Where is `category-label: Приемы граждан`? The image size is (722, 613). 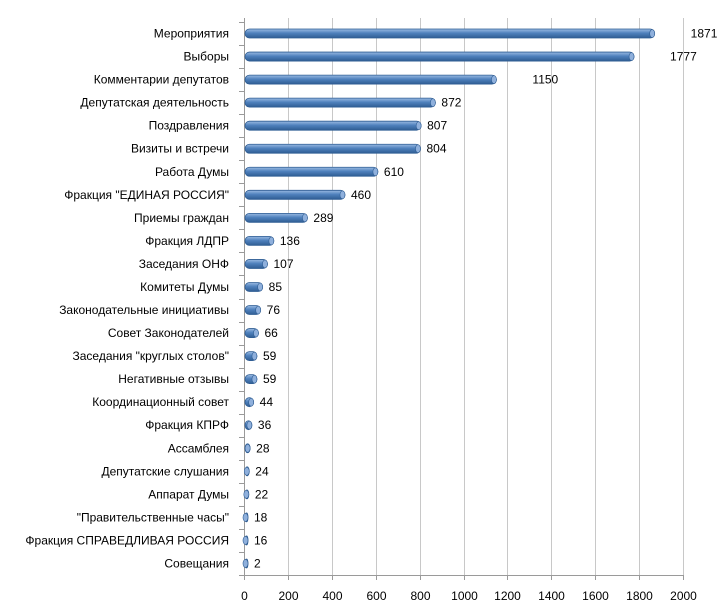
category-label: Приемы граждан is located at coordinates (181, 218).